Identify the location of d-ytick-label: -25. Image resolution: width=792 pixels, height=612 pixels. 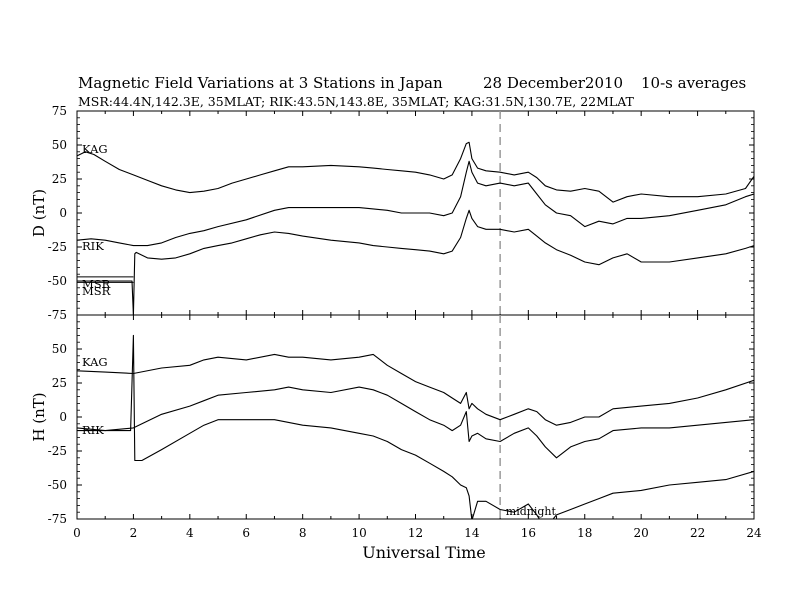
(57, 247).